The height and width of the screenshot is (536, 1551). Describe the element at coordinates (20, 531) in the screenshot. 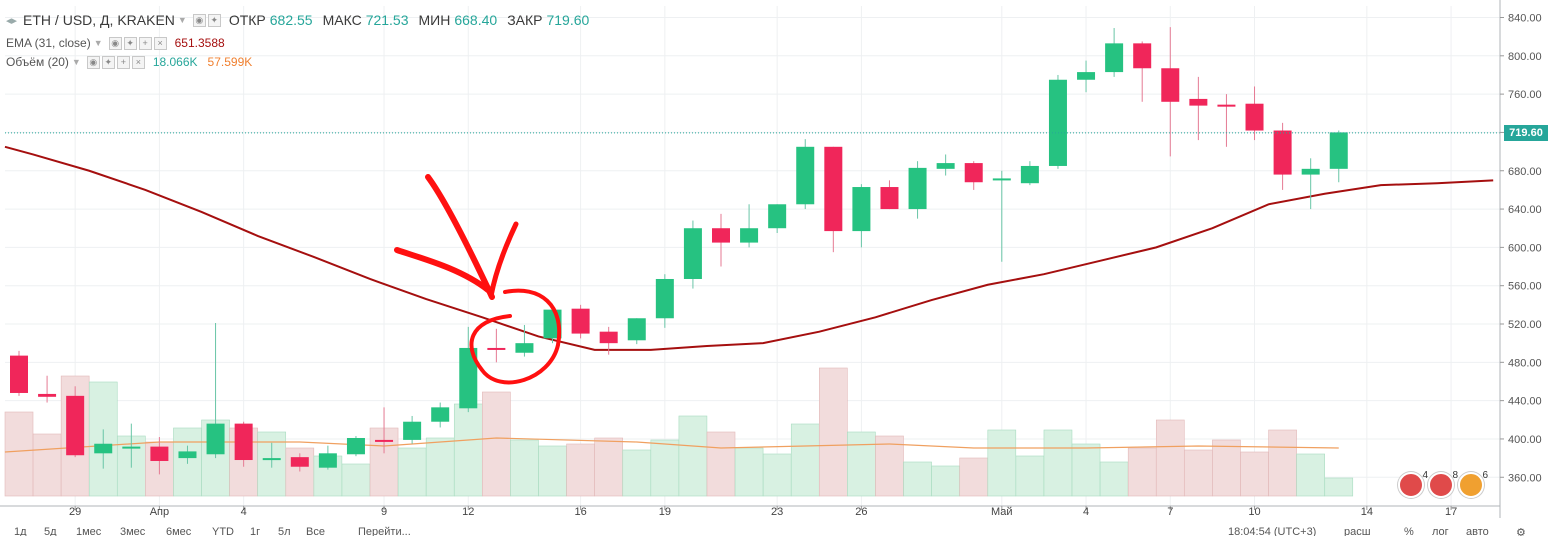

I see `range-1d-button: 1д` at that location.